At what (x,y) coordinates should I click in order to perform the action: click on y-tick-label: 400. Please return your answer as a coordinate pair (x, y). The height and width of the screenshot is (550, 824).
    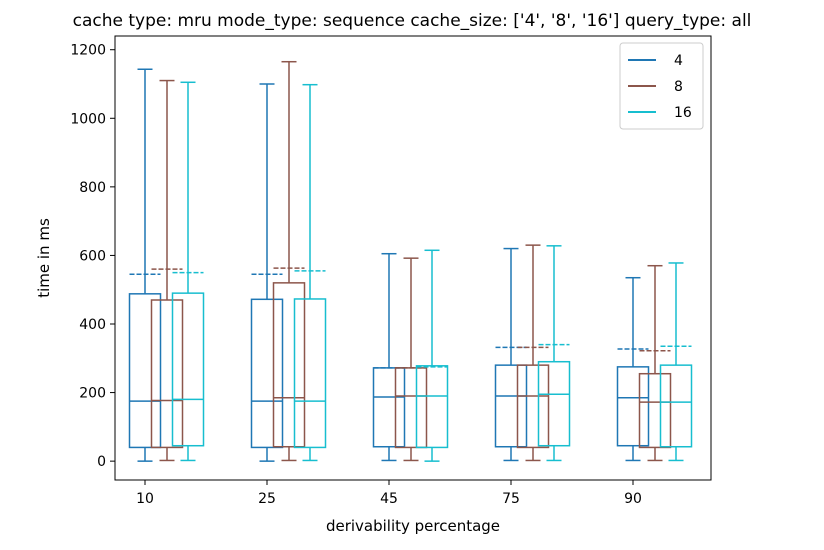
    Looking at the image, I should click on (92, 325).